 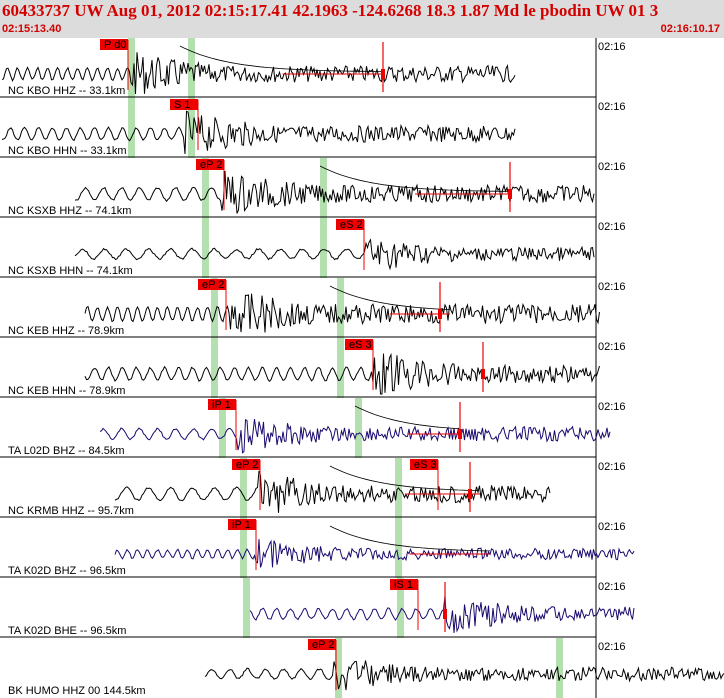 I want to click on trace-row: 02:16 S 1 NC KBO HHN -- 33.1km, so click(x=313, y=128).